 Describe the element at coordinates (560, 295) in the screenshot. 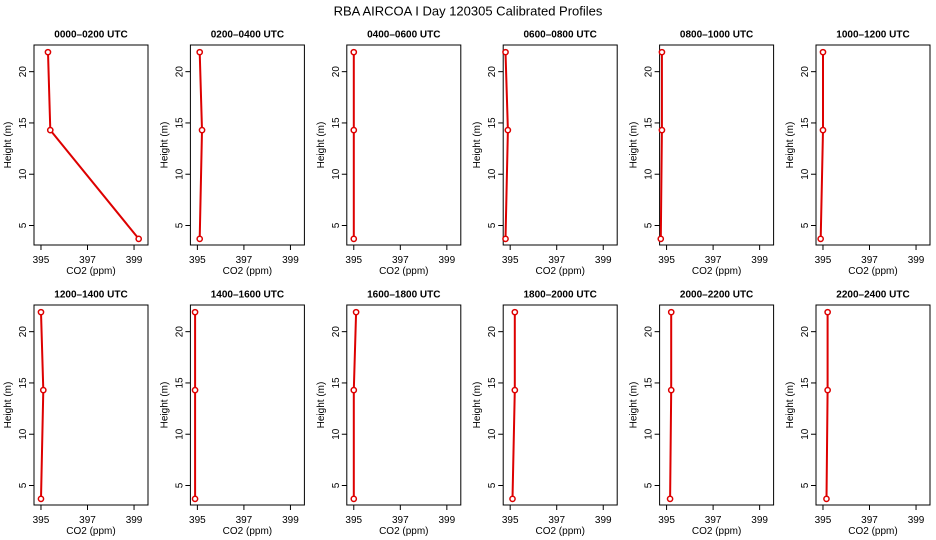

I see `panel-title: 1800–2000 UTC` at that location.